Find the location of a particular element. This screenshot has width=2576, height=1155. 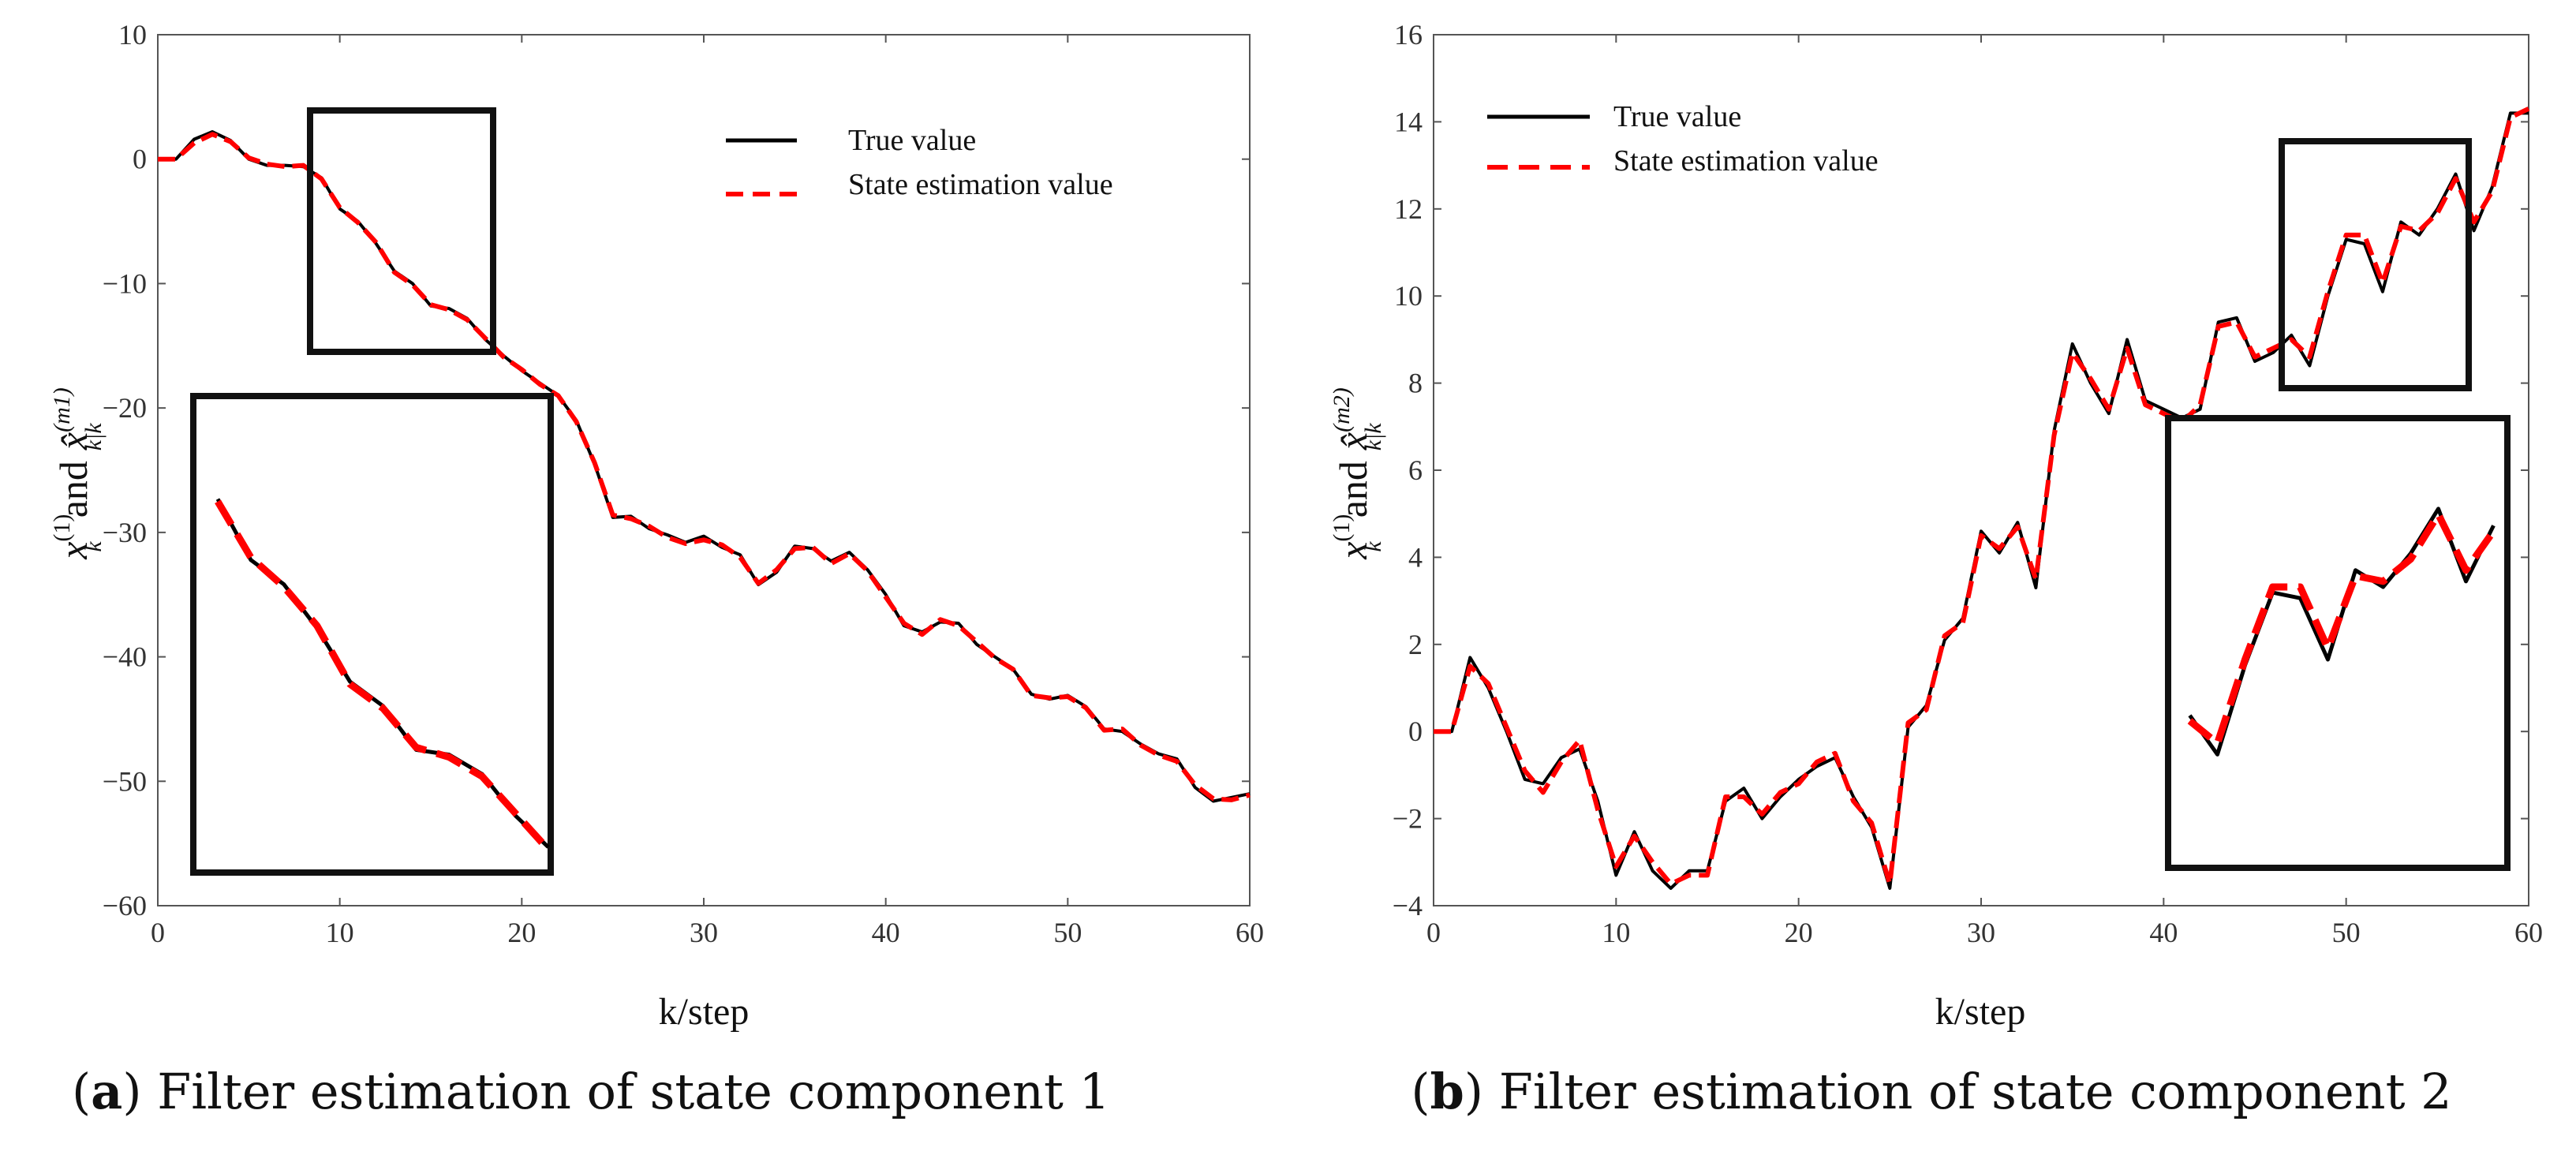

panel-a-zoom-source-box is located at coordinates (401, 231).